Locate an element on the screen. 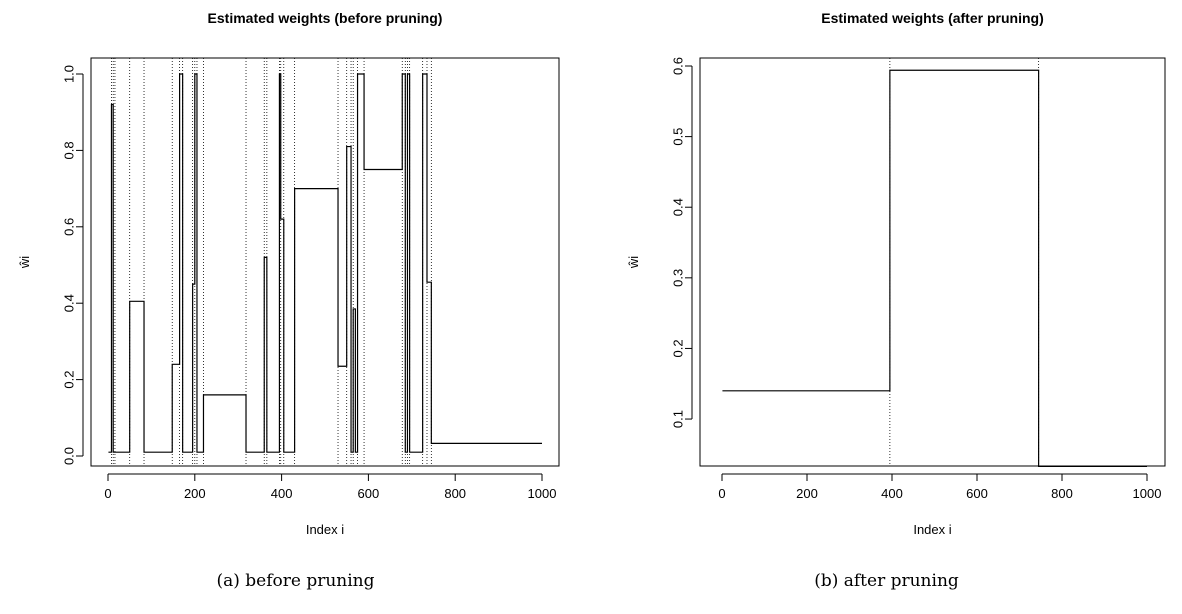 The width and height of the screenshot is (1182, 614). y-tick-label: 0.0 is located at coordinates (68, 456).